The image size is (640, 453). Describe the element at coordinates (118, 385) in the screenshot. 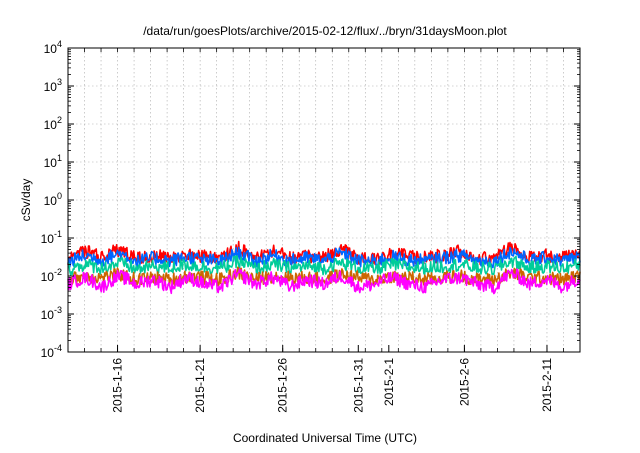

I see `x-tick-label: 2015-1-16` at that location.